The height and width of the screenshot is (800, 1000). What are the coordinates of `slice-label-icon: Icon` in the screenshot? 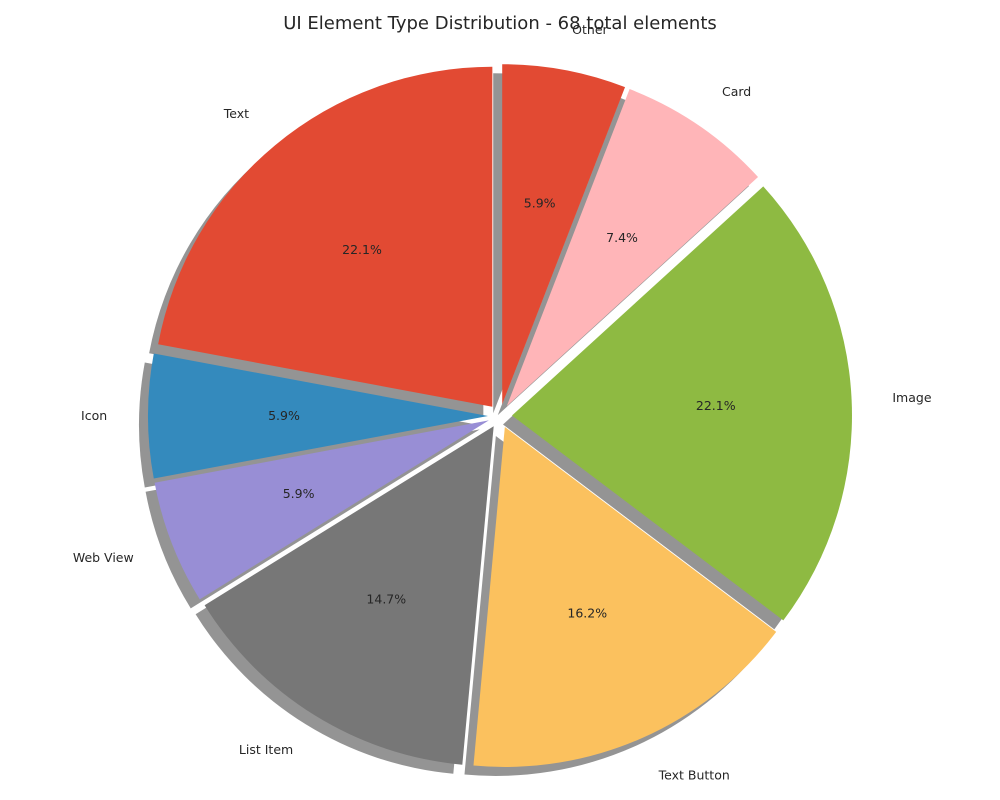 It's located at (94, 415).